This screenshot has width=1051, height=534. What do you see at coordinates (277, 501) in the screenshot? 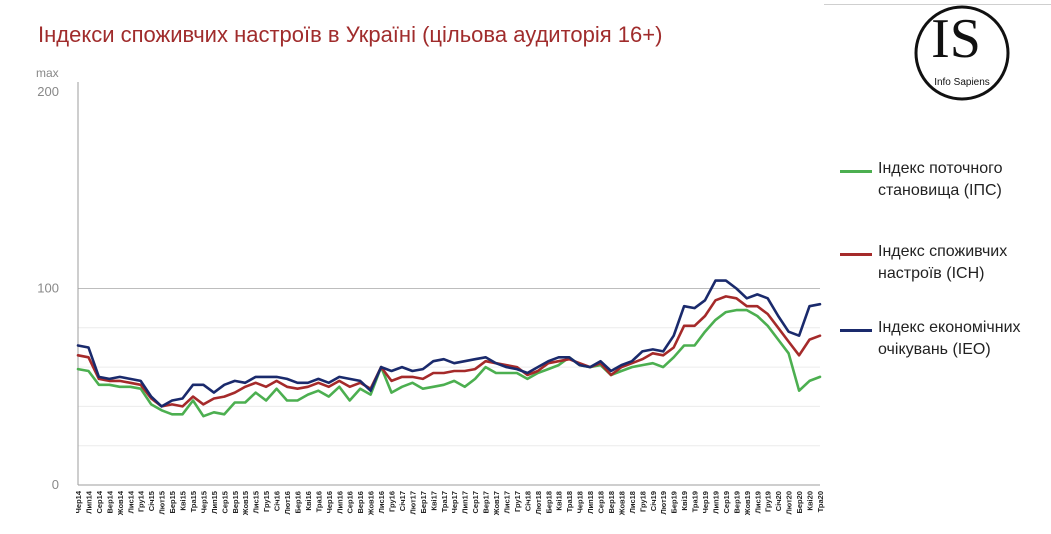
I see `x-tick-label: Січ16` at bounding box center [277, 501].